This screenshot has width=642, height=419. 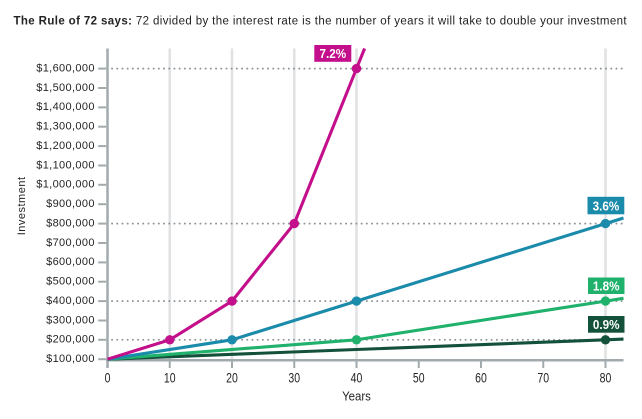 I want to click on svg-text: 80, so click(x=606, y=378).